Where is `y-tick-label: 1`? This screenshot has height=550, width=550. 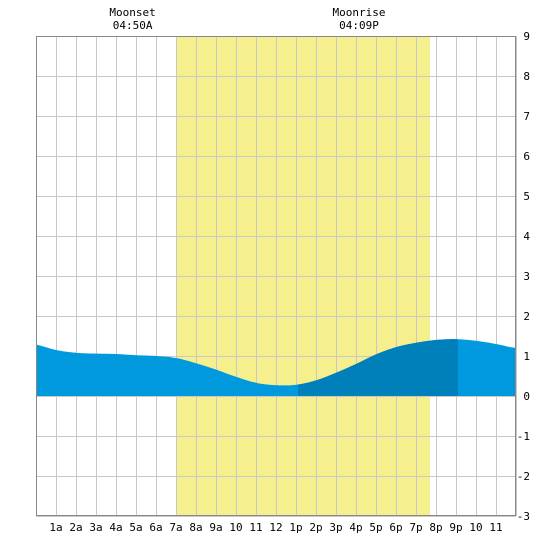
y-tick-label: 1 is located at coordinates (526, 356).